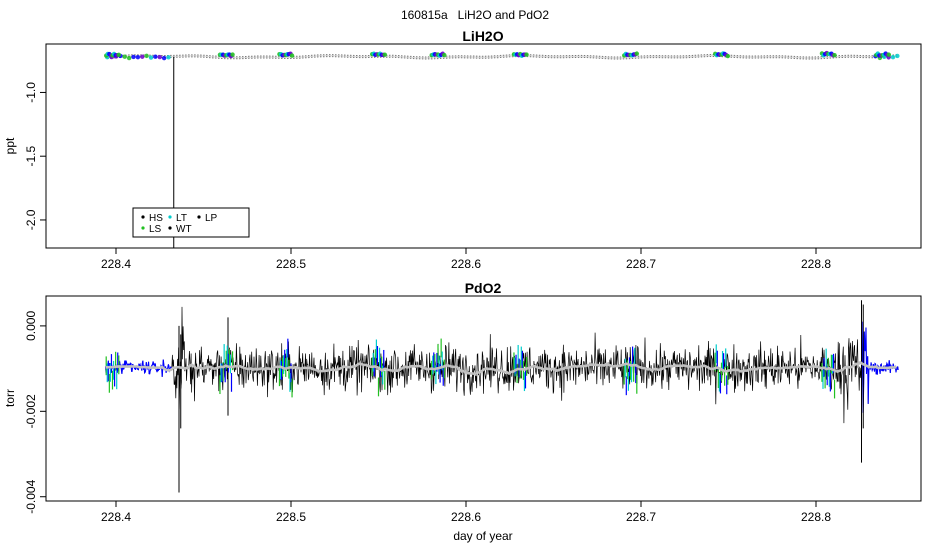  I want to click on legend-entry-lp: LP, so click(207, 218).